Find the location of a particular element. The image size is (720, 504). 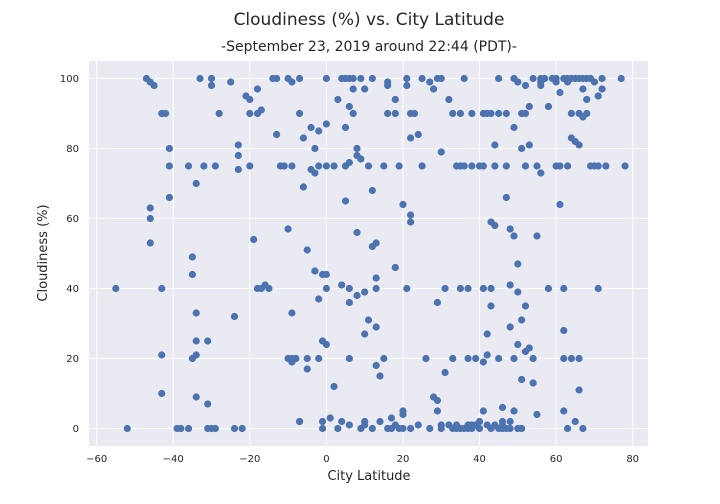

x-tick-label: 40 is located at coordinates (479, 459).